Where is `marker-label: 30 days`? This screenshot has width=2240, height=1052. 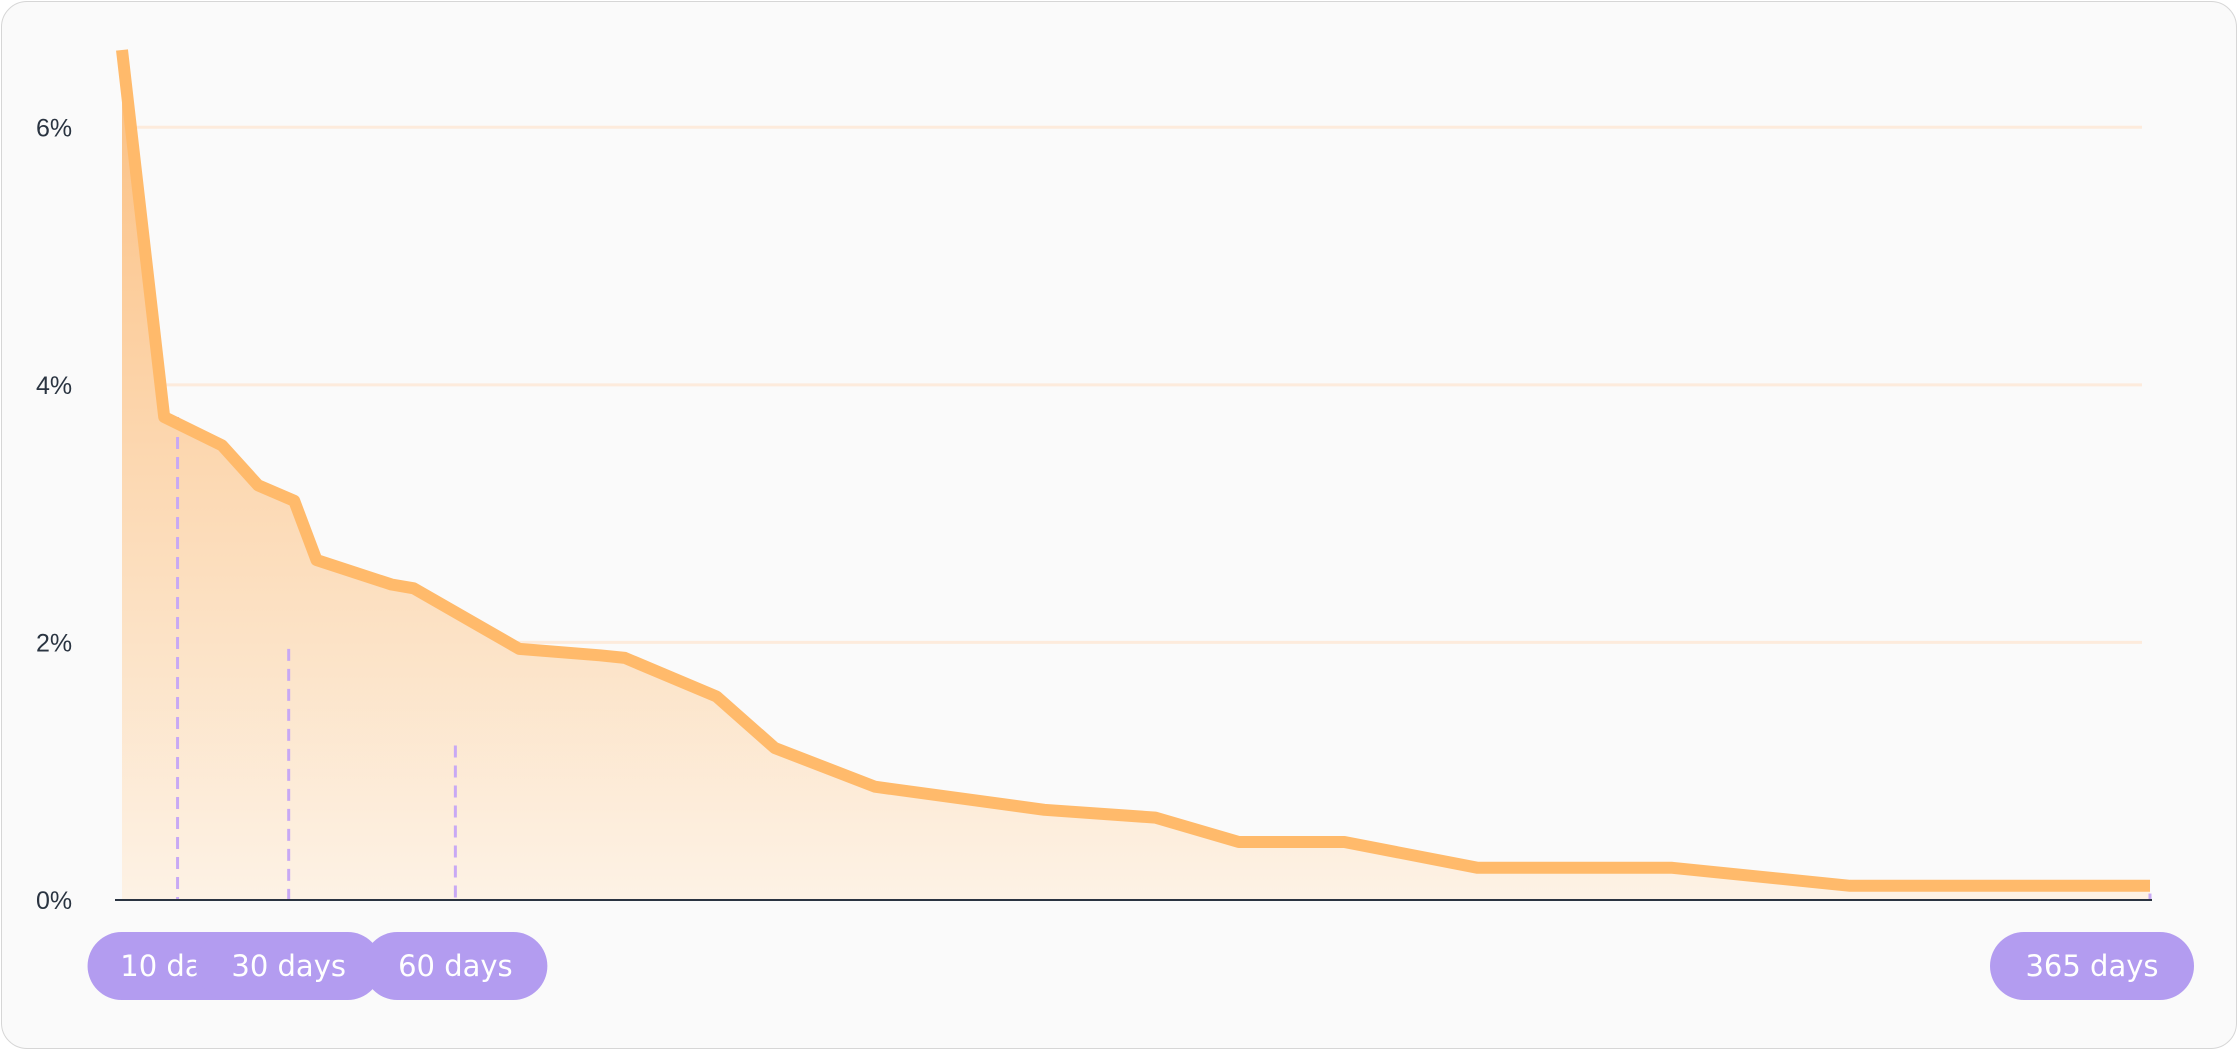
marker-label: 30 days is located at coordinates (288, 966).